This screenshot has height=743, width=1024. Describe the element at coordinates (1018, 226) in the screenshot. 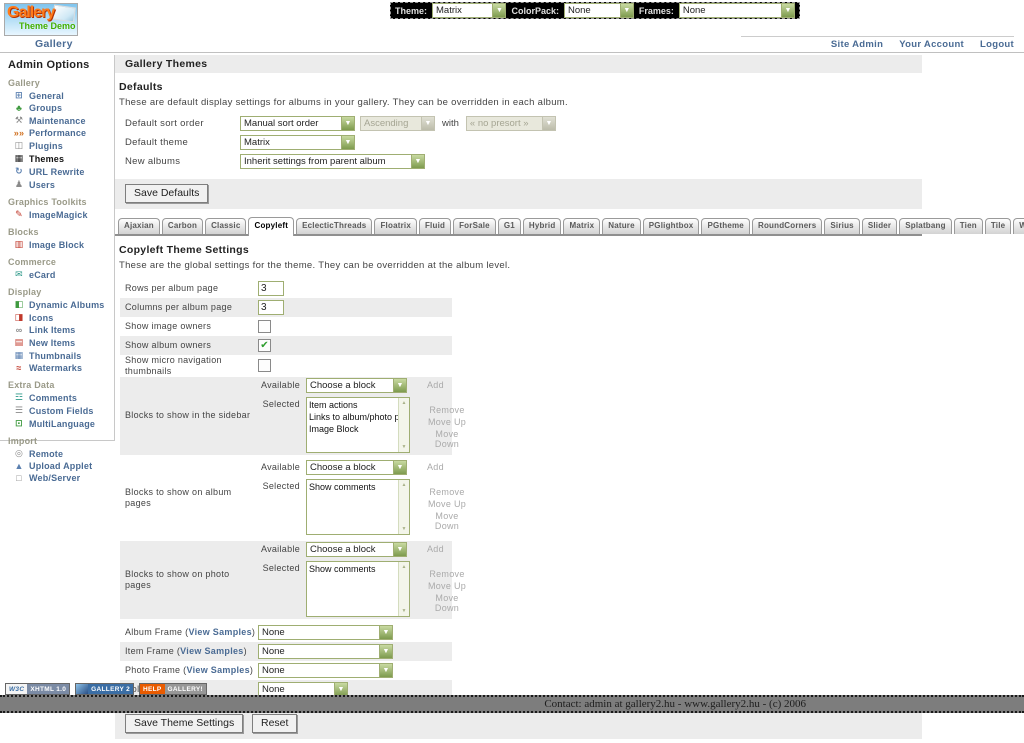

I see `tab-wordpressembedded: WordpressEmbedded` at that location.